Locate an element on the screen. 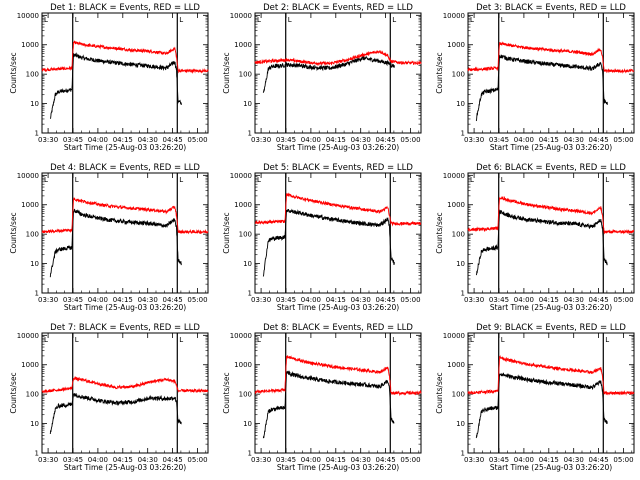 Image resolution: width=640 pixels, height=480 pixels. panel-title: Det 3: BLACK = Events, RED = LLD is located at coordinates (551, 8).